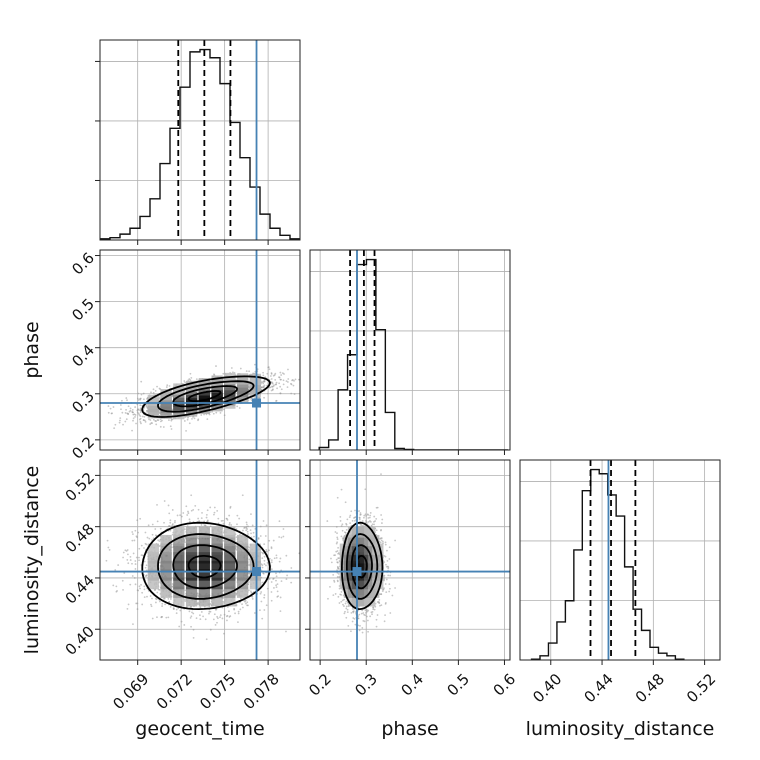  What do you see at coordinates (203, 350) in the screenshot?
I see `panel-content` at bounding box center [203, 350].